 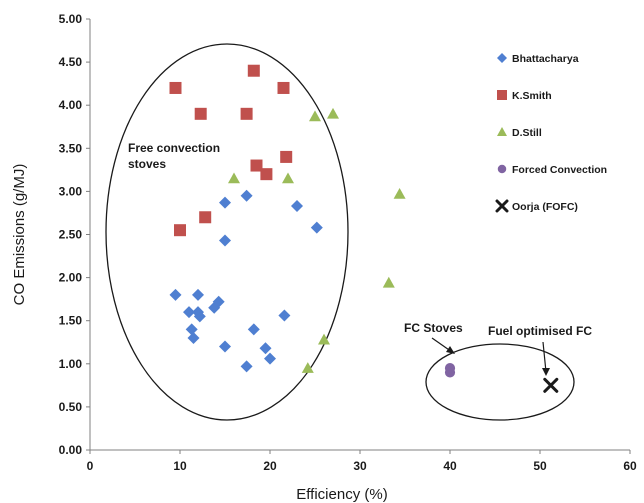 I want to click on annotation-free-convection-line1: Free convection, so click(x=174, y=148).